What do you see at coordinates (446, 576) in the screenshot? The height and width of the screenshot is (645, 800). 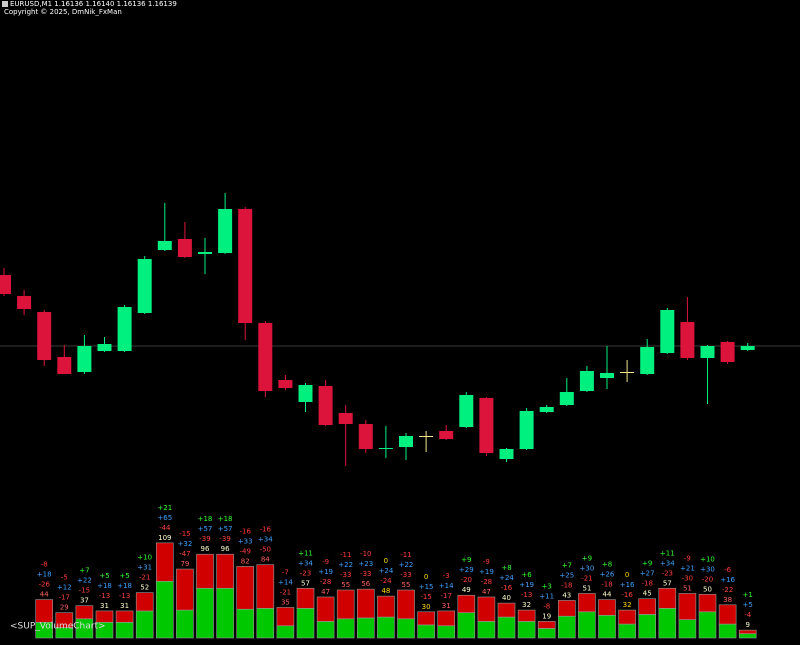 I see `delta-label: -3` at bounding box center [446, 576].